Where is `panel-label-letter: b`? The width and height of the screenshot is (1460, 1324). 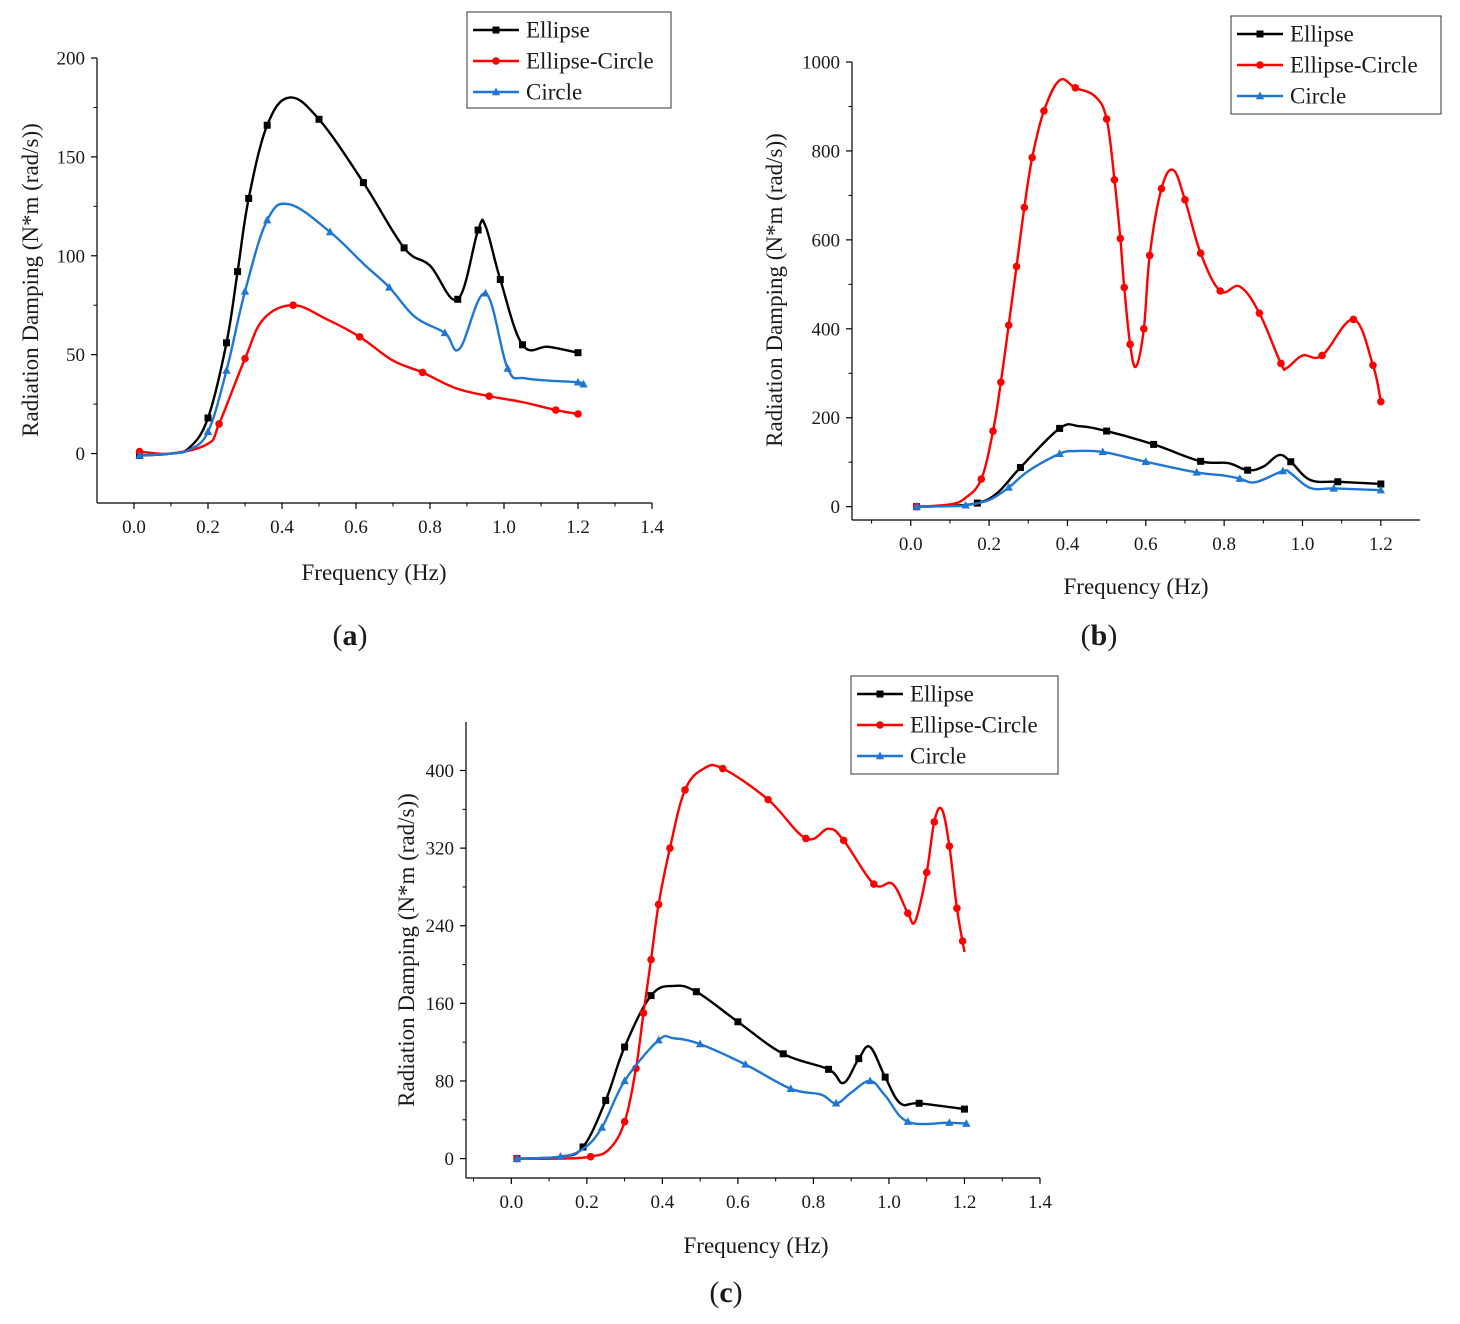
panel-label-letter: b is located at coordinates (1099, 635).